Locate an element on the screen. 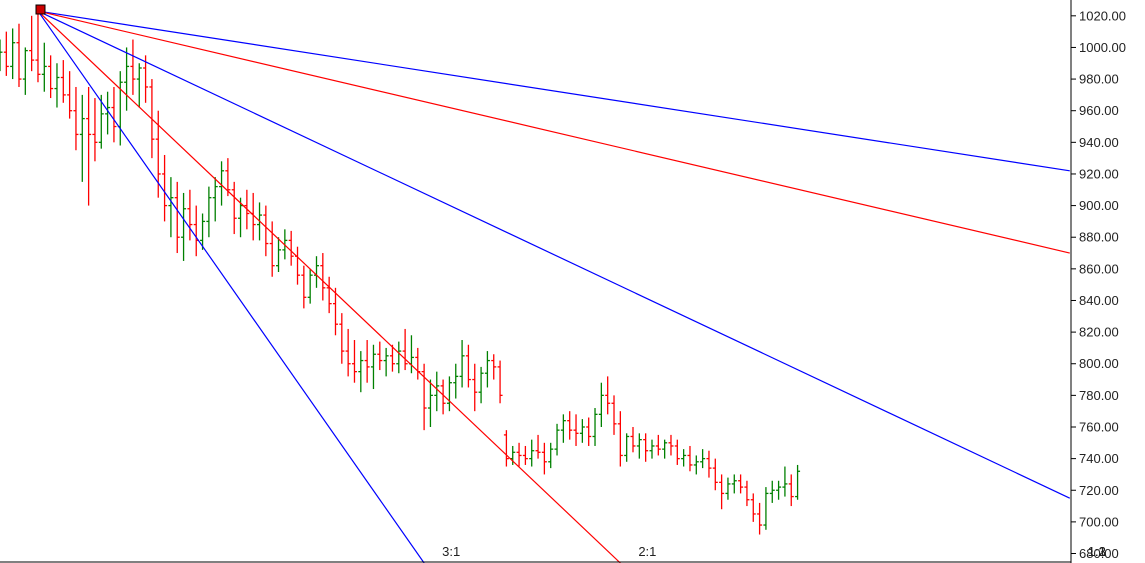 Image resolution: width=1145 pixels, height=563 pixels. fan-label-1-2: 1:2 is located at coordinates (1097, 551).